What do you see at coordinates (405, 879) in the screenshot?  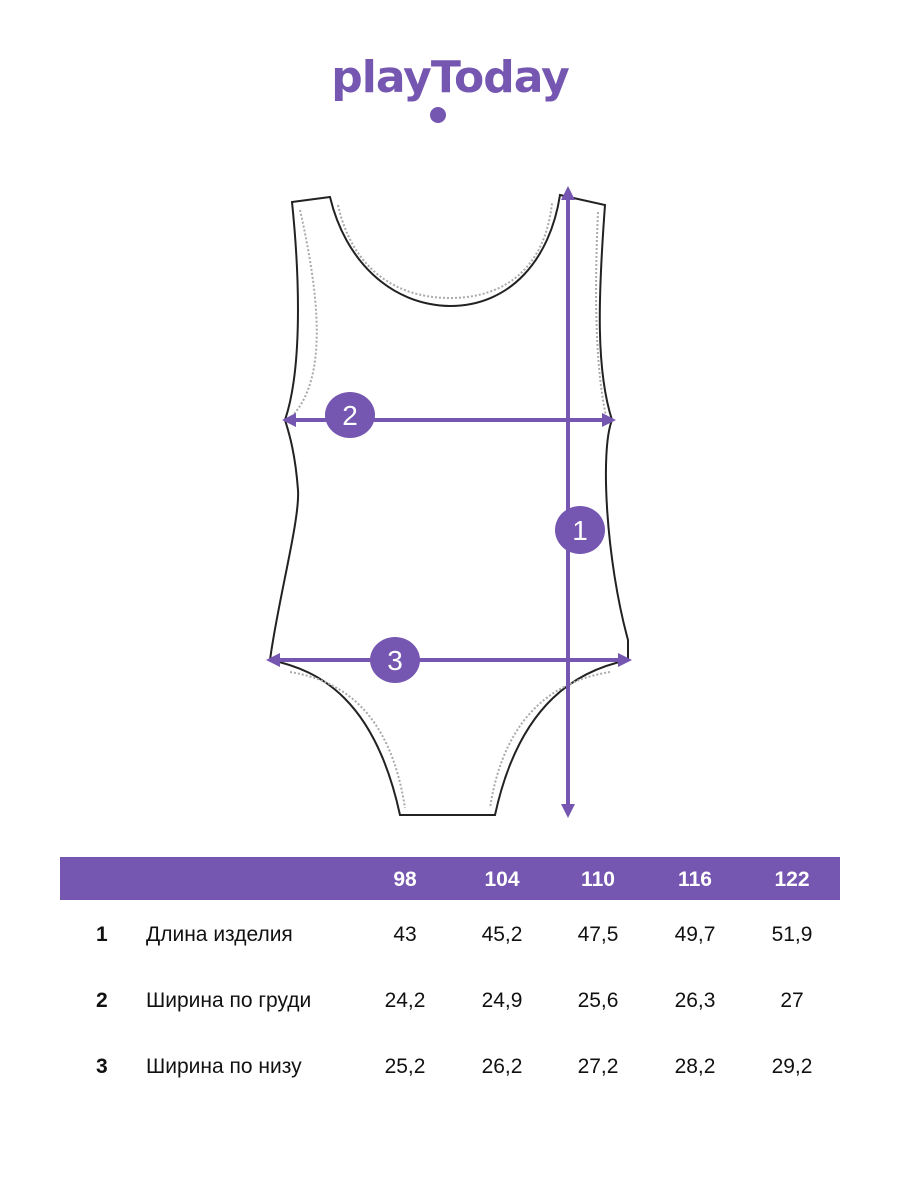 I see `size-col: 98` at bounding box center [405, 879].